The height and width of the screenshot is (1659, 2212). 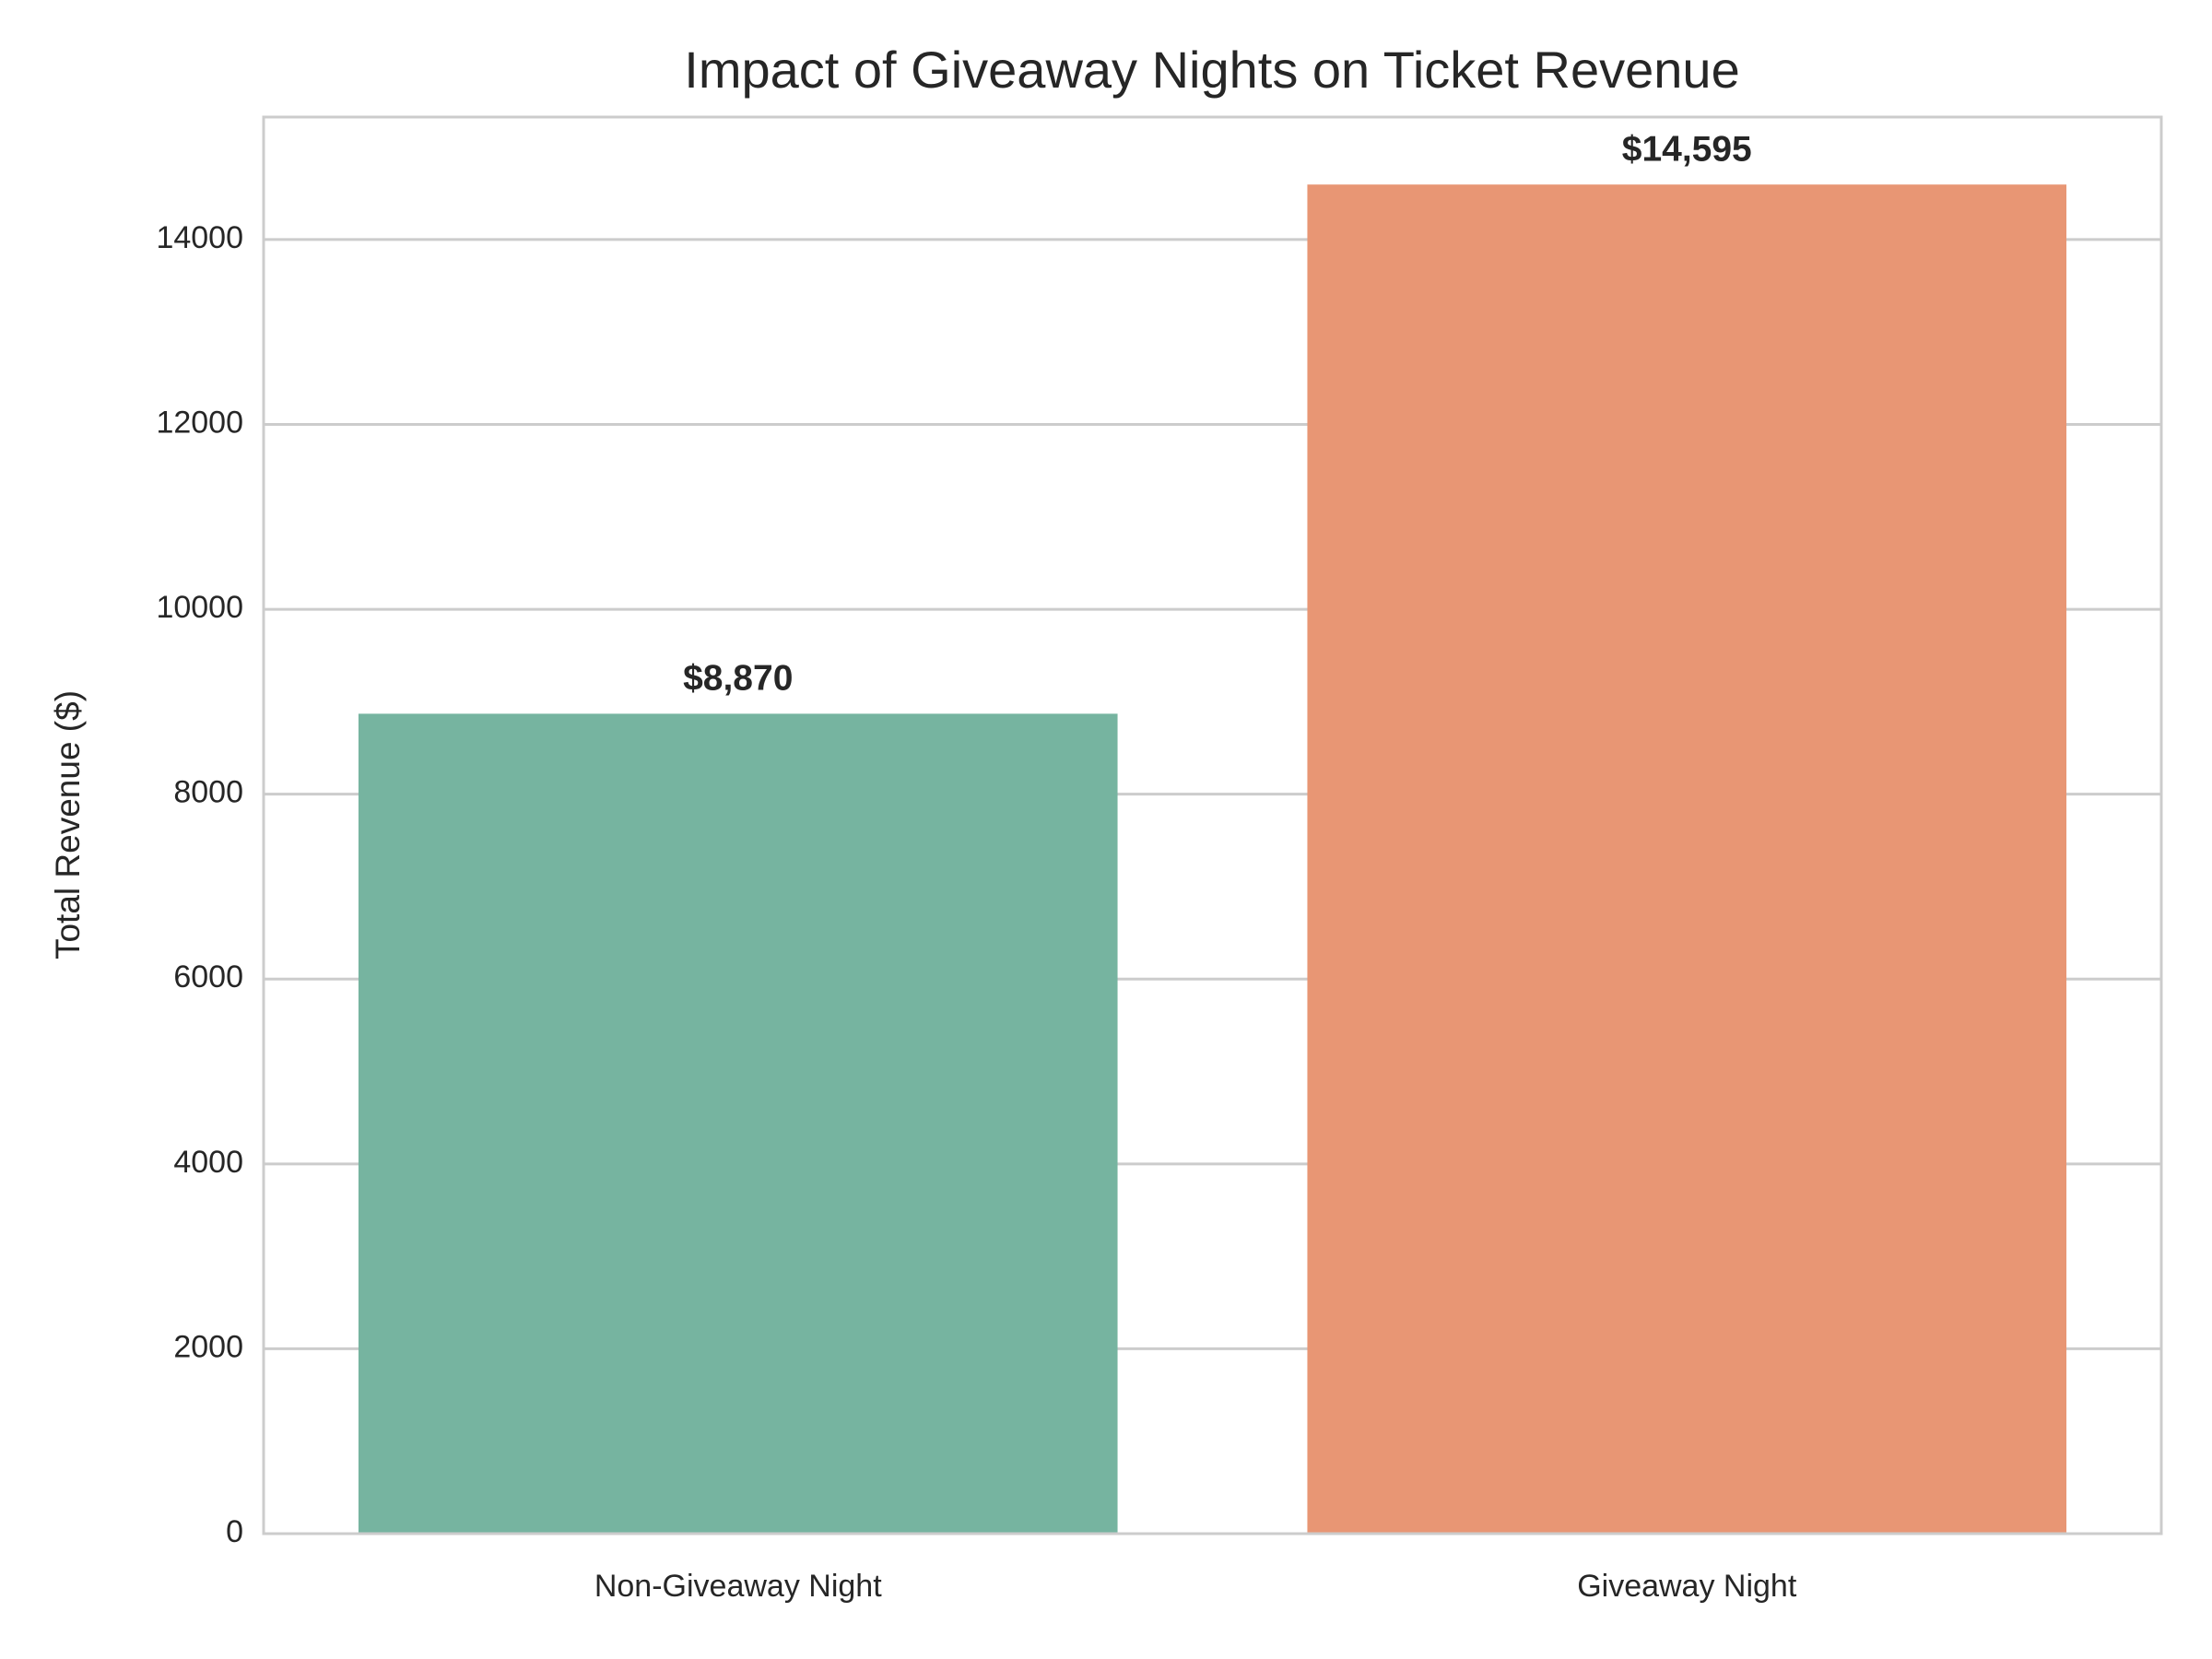 I want to click on y-tick-label: 0, so click(x=234, y=1531).